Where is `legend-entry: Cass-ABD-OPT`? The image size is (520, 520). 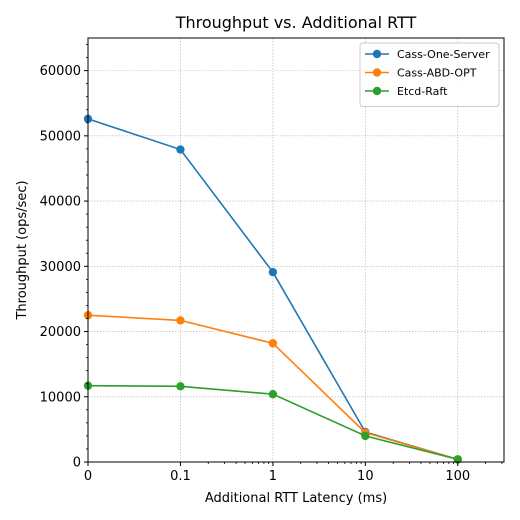
legend-entry: Cass-ABD-OPT is located at coordinates (437, 73).